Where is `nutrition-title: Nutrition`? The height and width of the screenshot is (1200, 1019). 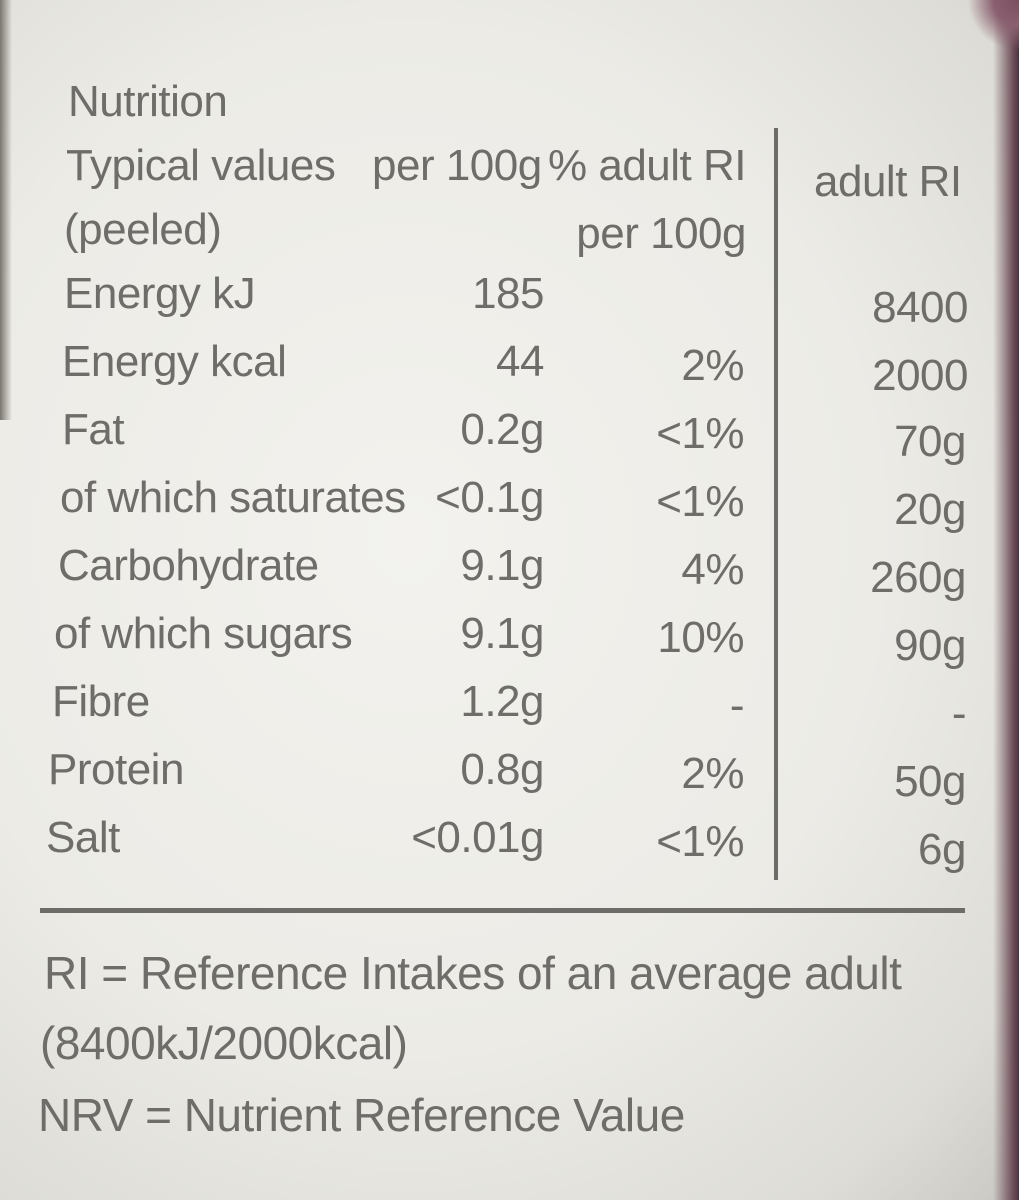 nutrition-title: Nutrition is located at coordinates (148, 101).